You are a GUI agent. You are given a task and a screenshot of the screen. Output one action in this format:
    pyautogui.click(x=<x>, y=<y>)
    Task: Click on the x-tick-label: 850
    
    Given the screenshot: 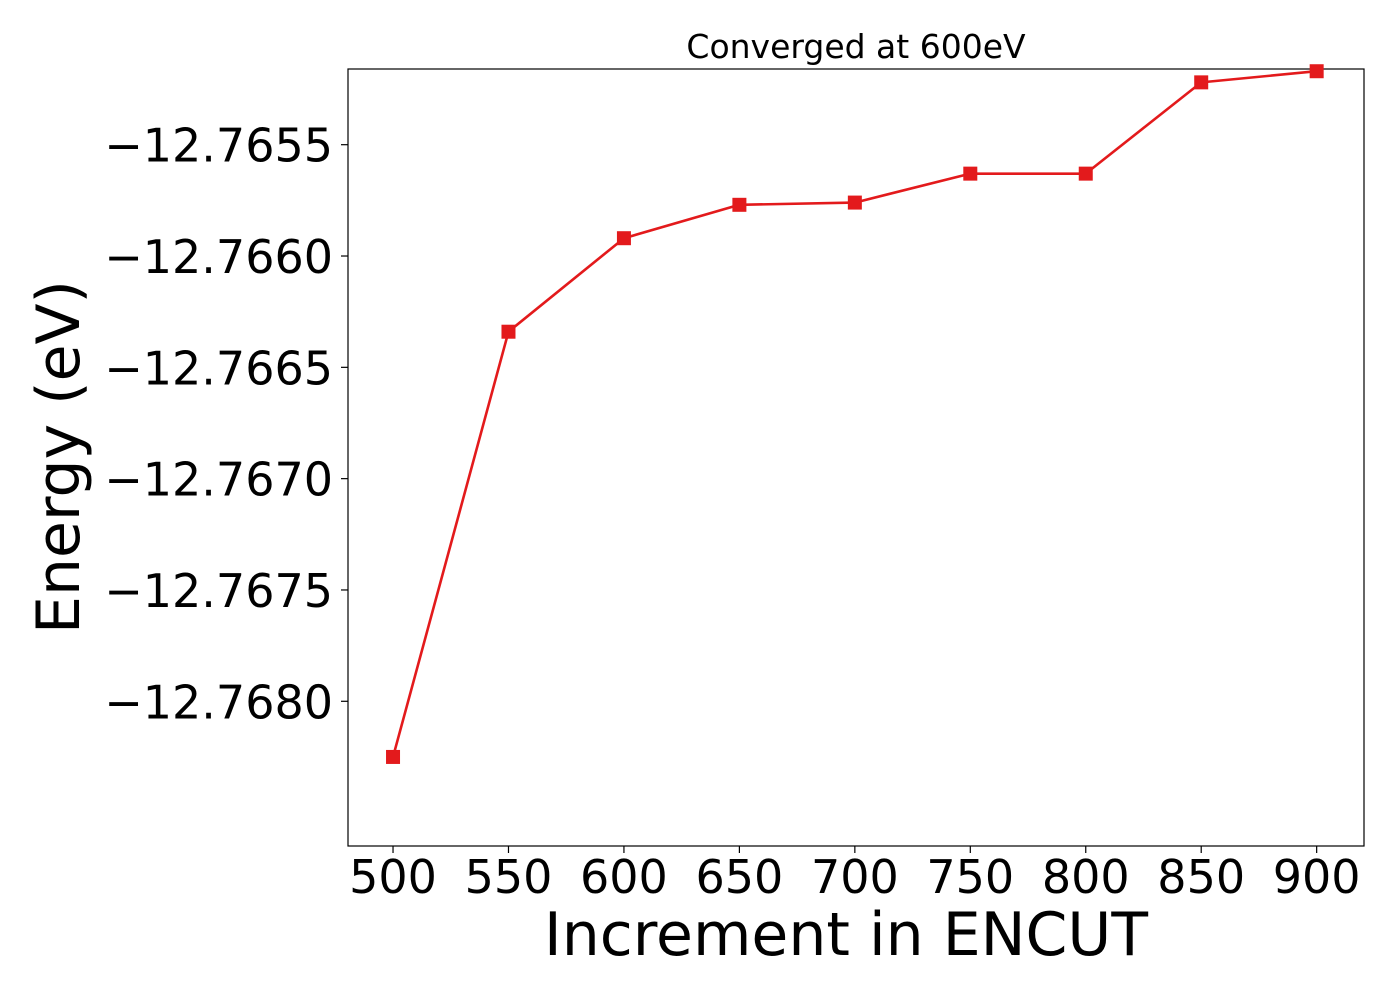 What is the action you would take?
    pyautogui.click(x=1201, y=877)
    